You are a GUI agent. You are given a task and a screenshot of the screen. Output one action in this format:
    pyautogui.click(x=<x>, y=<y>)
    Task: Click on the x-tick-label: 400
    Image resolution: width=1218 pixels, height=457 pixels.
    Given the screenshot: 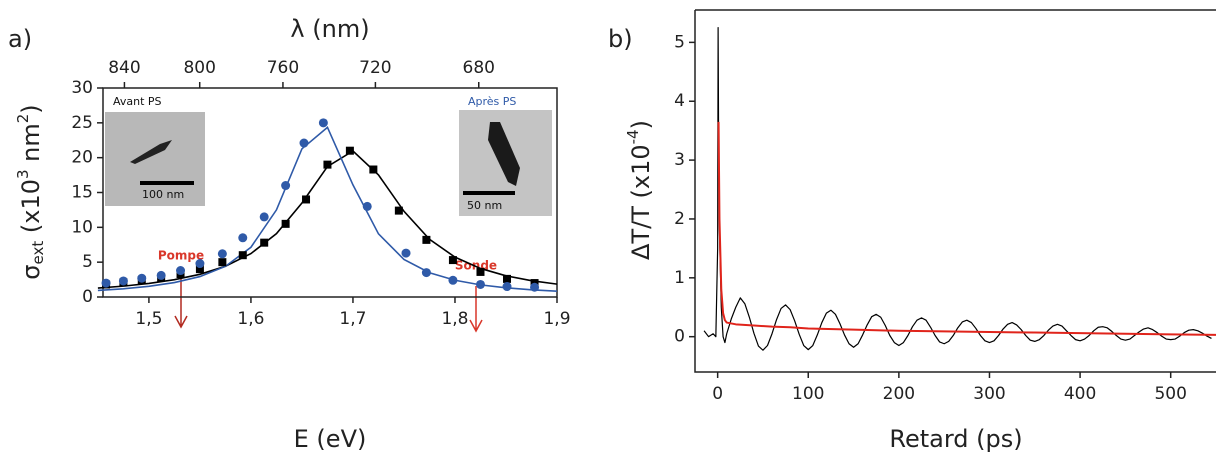 What is the action you would take?
    pyautogui.click(x=1080, y=394)
    